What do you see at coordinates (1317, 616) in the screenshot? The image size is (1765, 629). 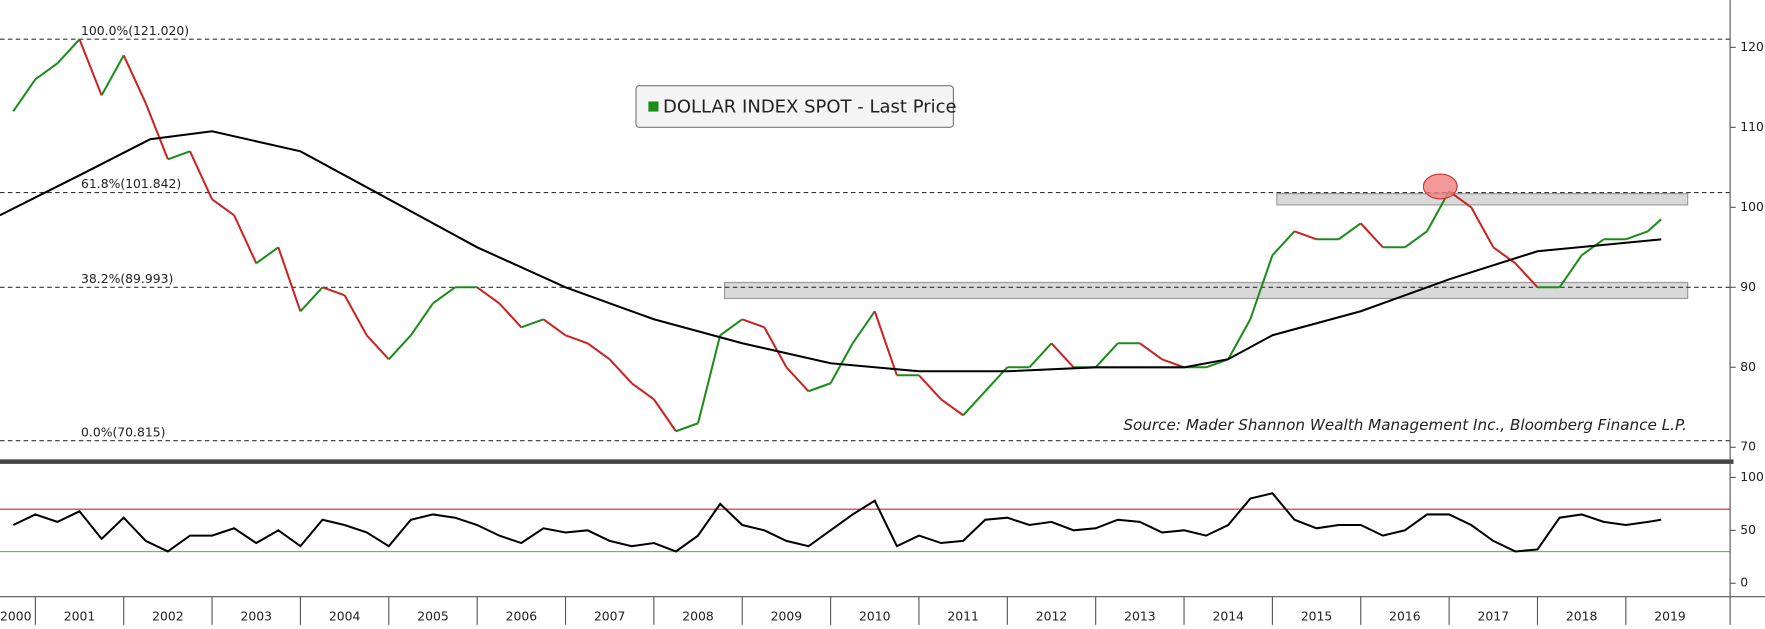 I see `x-tick-label: 2015` at bounding box center [1317, 616].